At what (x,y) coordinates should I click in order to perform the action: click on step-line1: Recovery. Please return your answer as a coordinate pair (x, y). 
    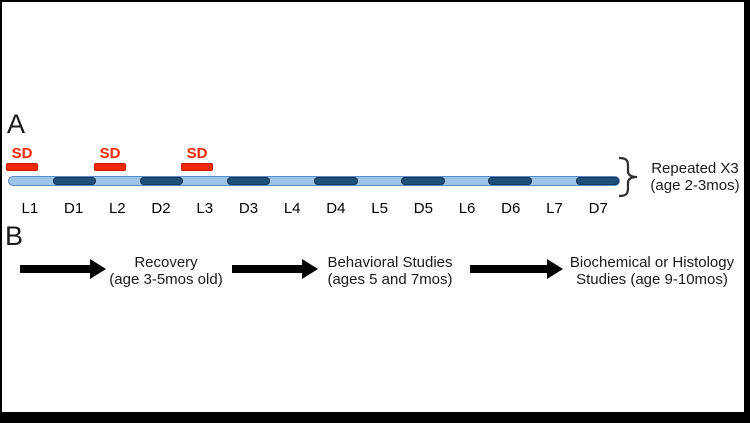
    Looking at the image, I should click on (166, 262).